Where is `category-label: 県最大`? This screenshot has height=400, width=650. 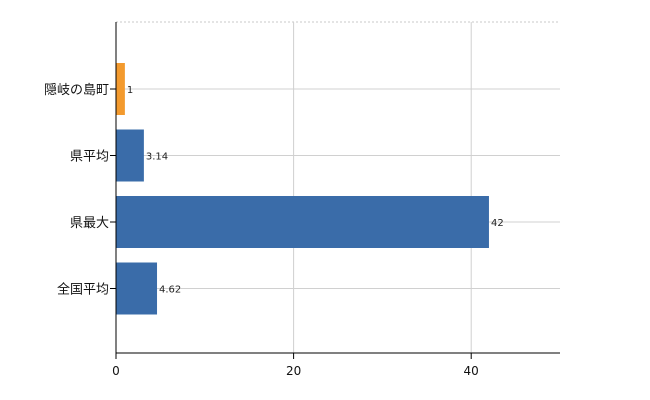 category-label: 県最大 is located at coordinates (89, 223).